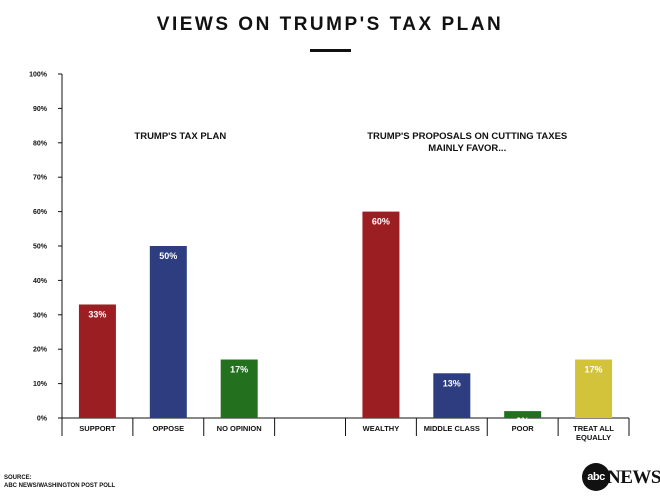  What do you see at coordinates (522, 421) in the screenshot?
I see `bar-value-label: 2%` at bounding box center [522, 421].